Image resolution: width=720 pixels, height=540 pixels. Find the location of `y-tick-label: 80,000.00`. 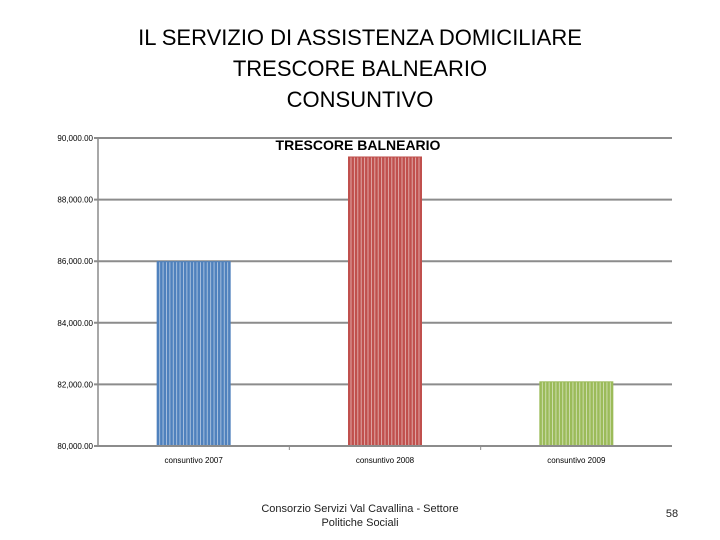

y-tick-label: 80,000.00 is located at coordinates (75, 446).